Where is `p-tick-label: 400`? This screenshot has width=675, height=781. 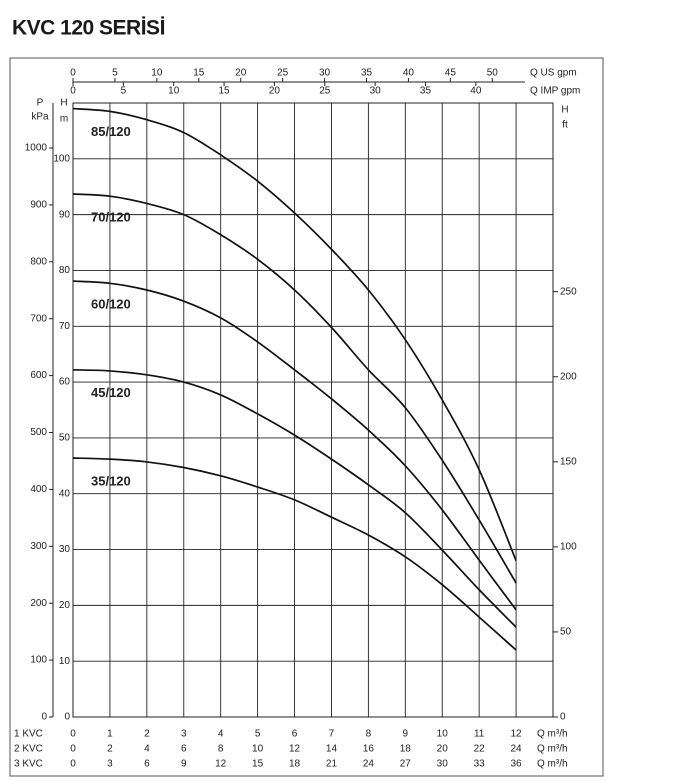 p-tick-label: 400 is located at coordinates (38, 489).